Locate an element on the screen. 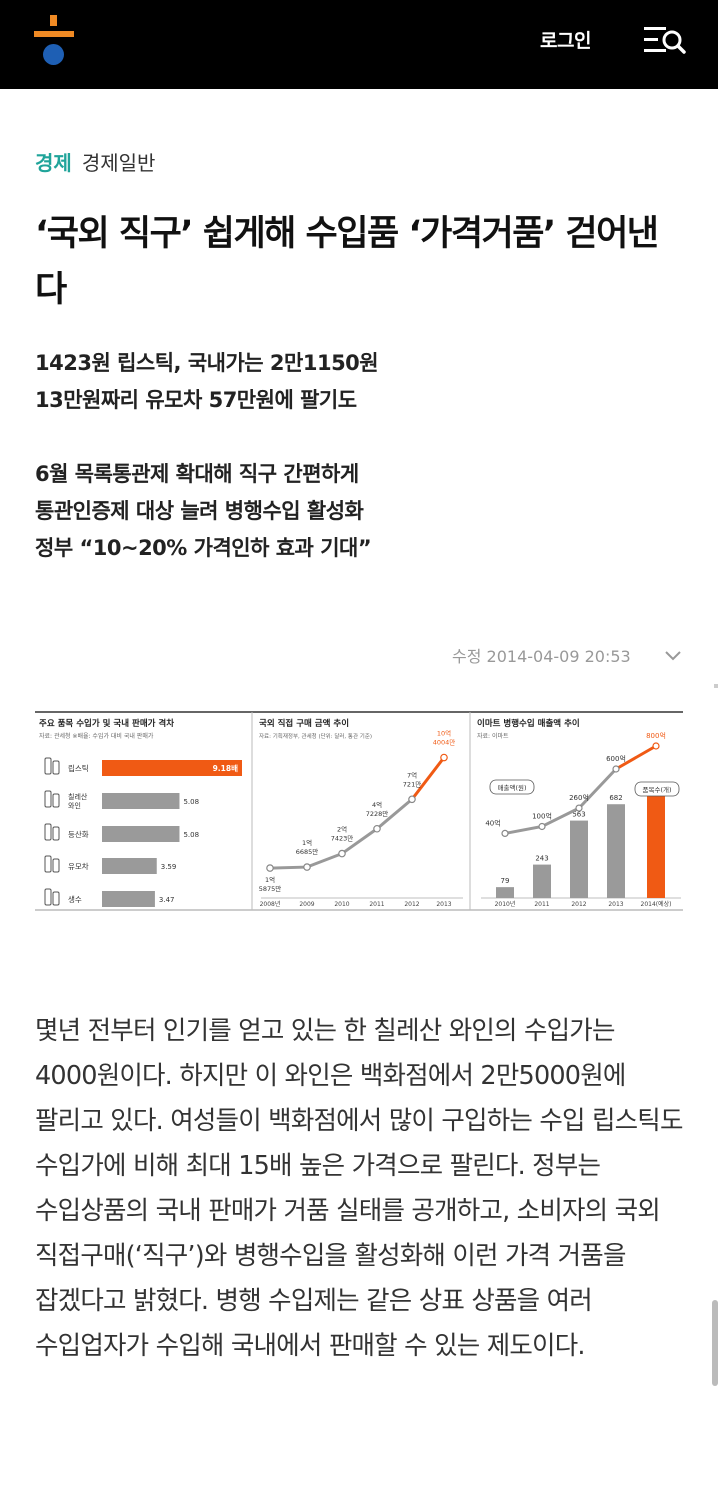 Image resolution: width=718 pixels, height=1488 pixels. x-tick-label: 2008년 is located at coordinates (270, 904).